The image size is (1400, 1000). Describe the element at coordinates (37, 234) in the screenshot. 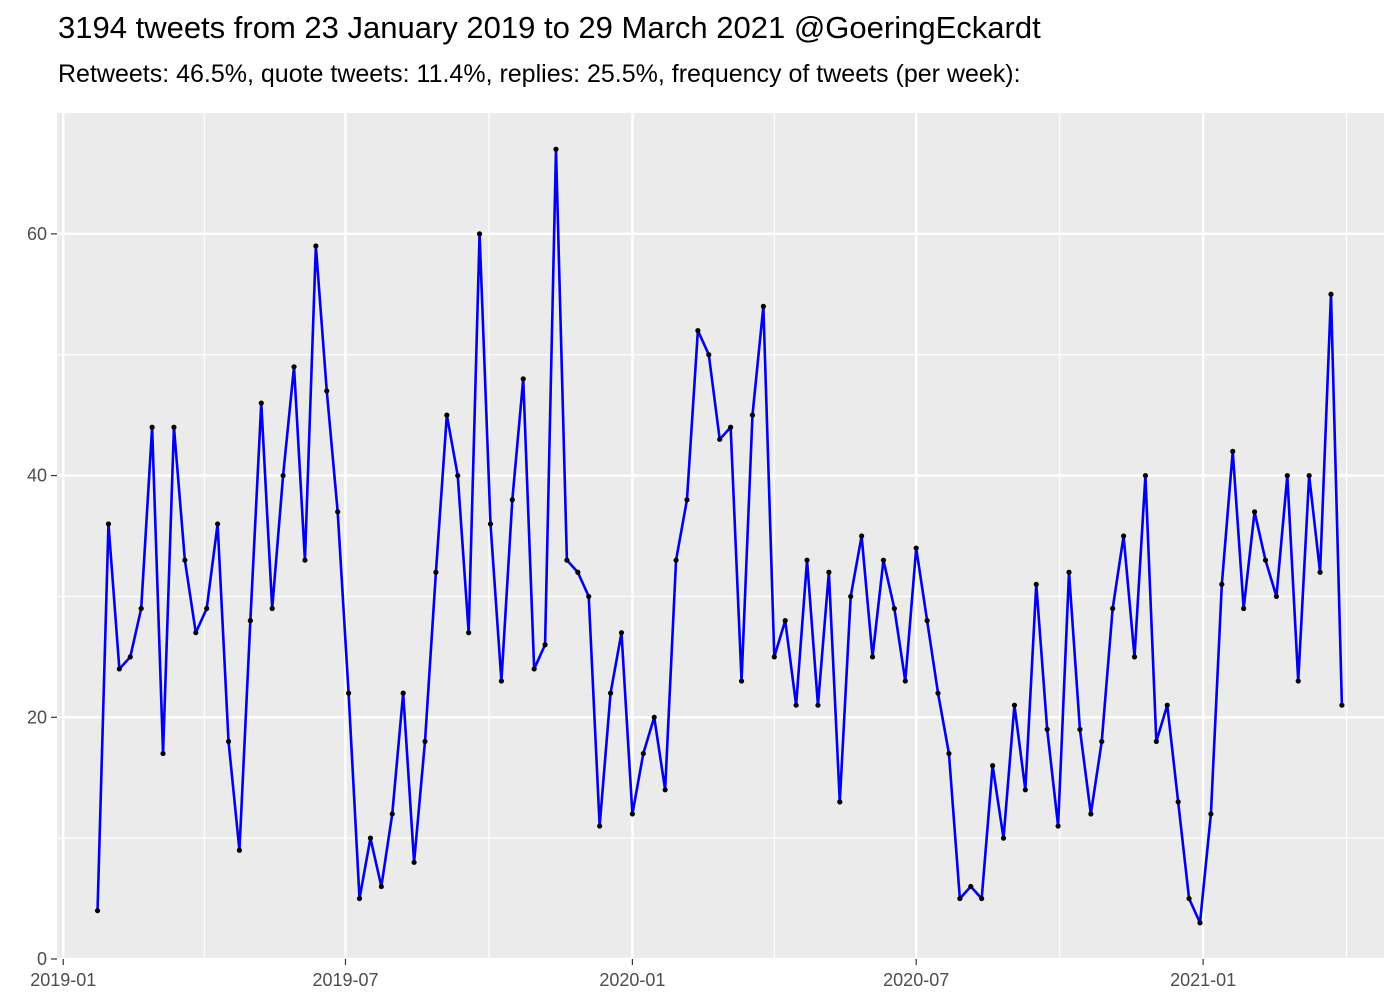

I see `y-tick-label: 60` at that location.